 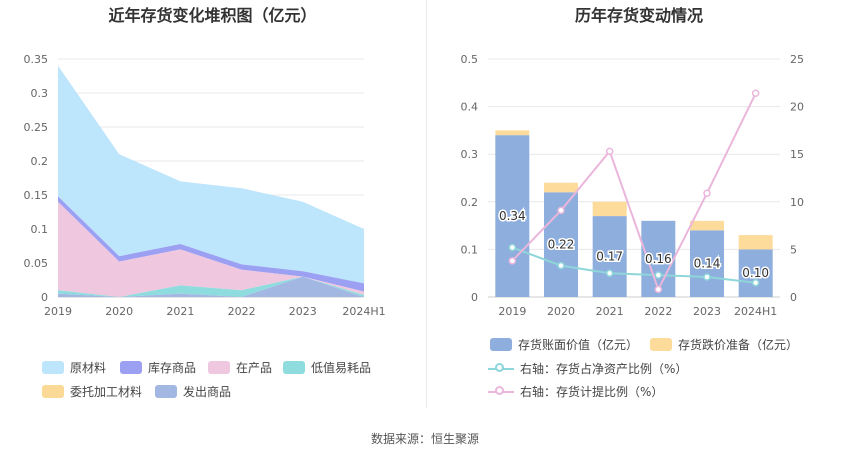 I want to click on legend-swatch-book-value, so click(x=501, y=344).